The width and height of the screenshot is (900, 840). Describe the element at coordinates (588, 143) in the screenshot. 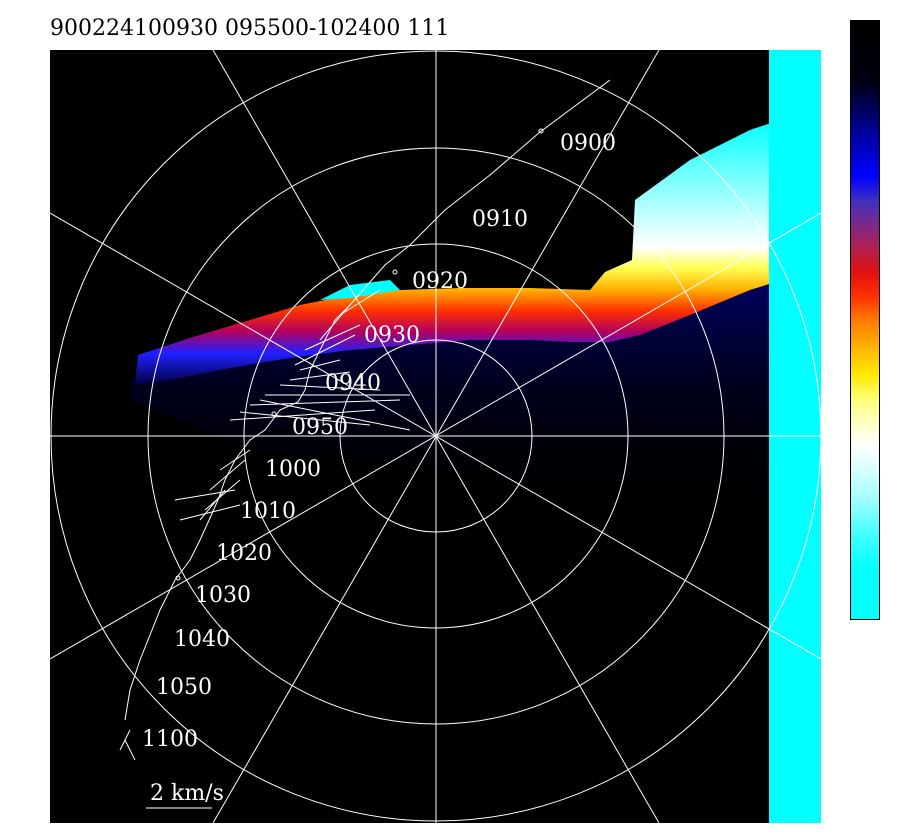

I see `time-label-0900: 0900` at that location.